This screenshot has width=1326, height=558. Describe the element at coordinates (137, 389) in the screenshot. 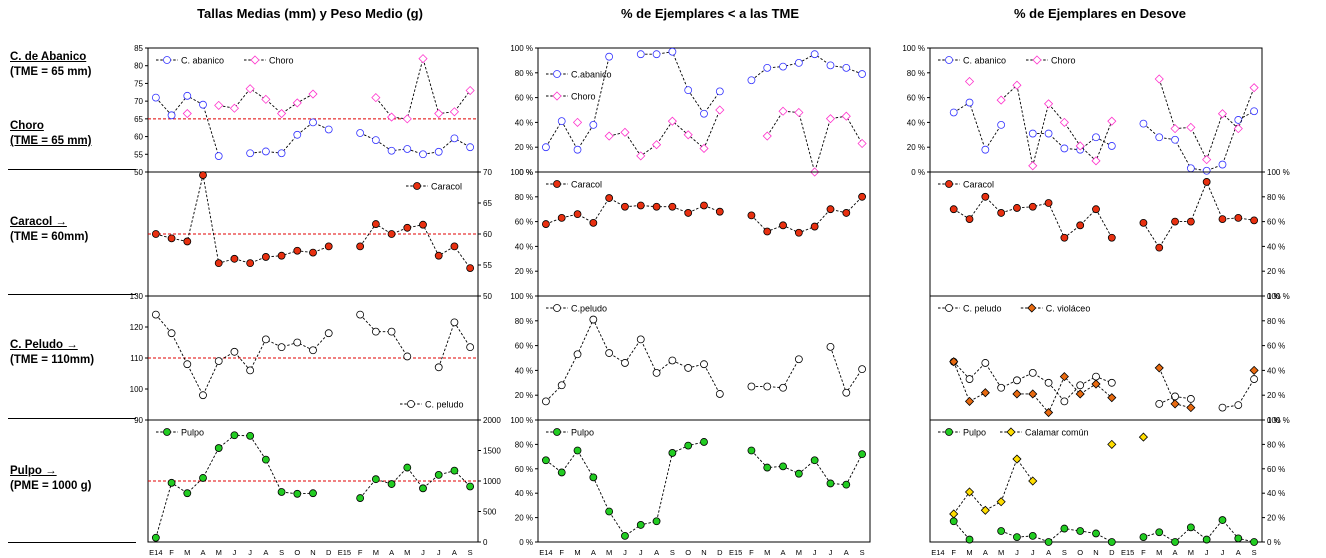

I see `y-tick-label: 100` at that location.